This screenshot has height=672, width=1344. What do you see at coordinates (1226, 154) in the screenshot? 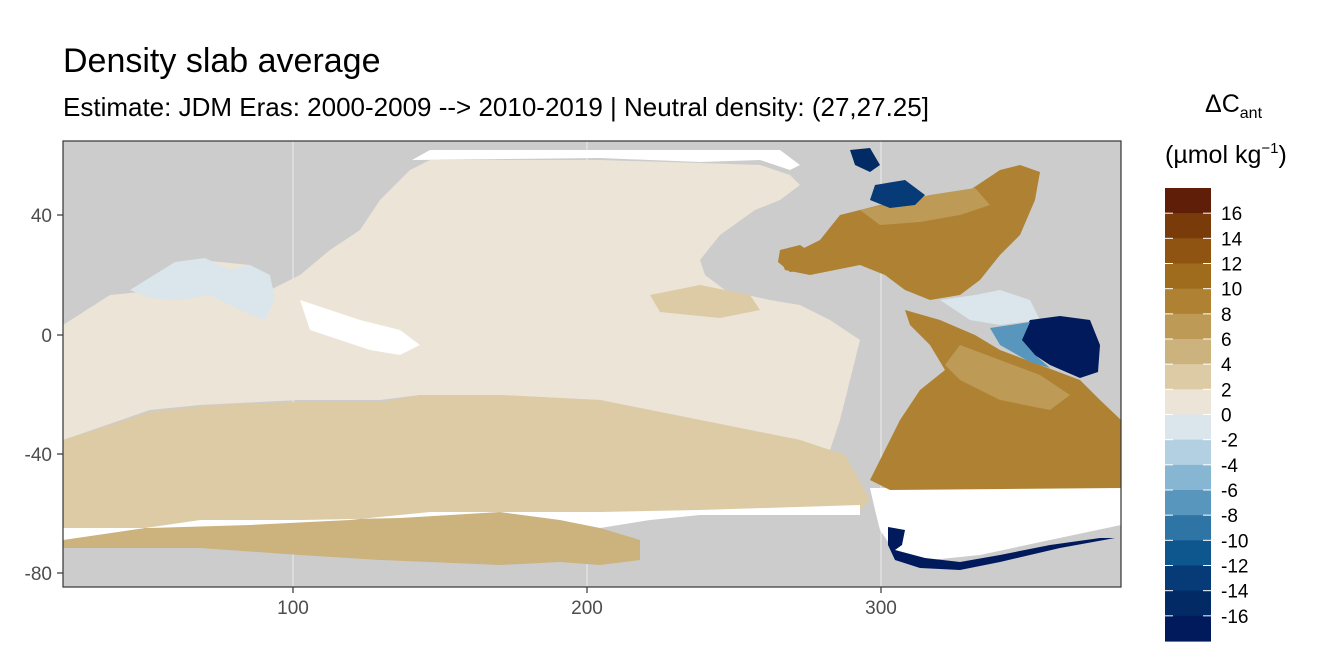
I see `legend-unit: (µmol kg−1)` at bounding box center [1226, 154].